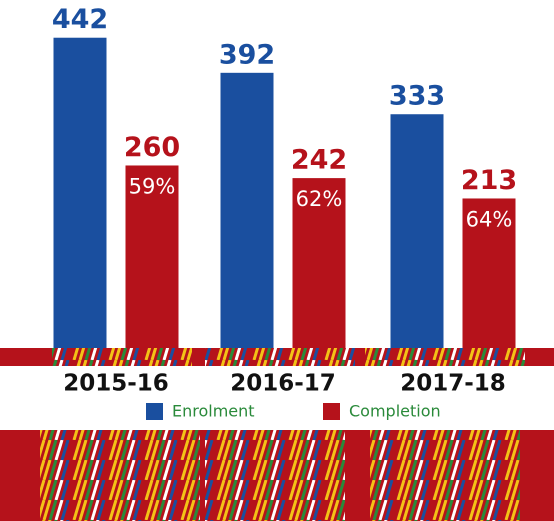  Describe the element at coordinates (319, 199) in the screenshot. I see `rate-label: 62%` at that location.